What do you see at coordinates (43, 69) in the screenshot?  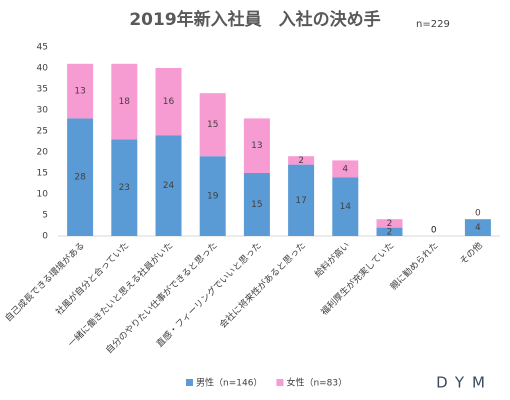 I see `y-tick-label: 40` at bounding box center [43, 69].